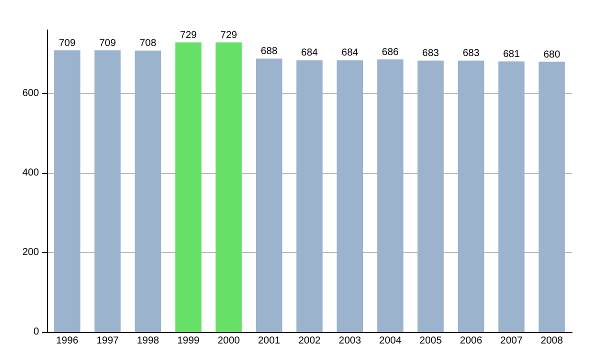 This screenshot has width=600, height=350. I want to click on y-tick-label: 600, so click(31, 94).